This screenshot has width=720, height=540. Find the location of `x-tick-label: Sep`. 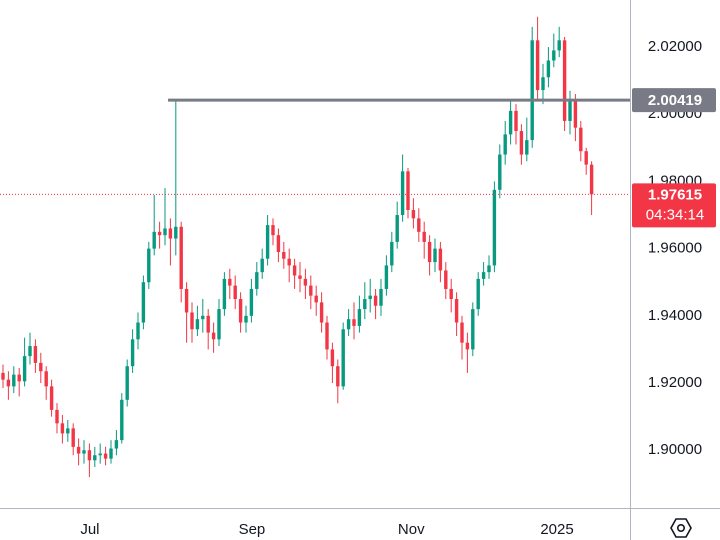

x-tick-label: Sep is located at coordinates (252, 529).